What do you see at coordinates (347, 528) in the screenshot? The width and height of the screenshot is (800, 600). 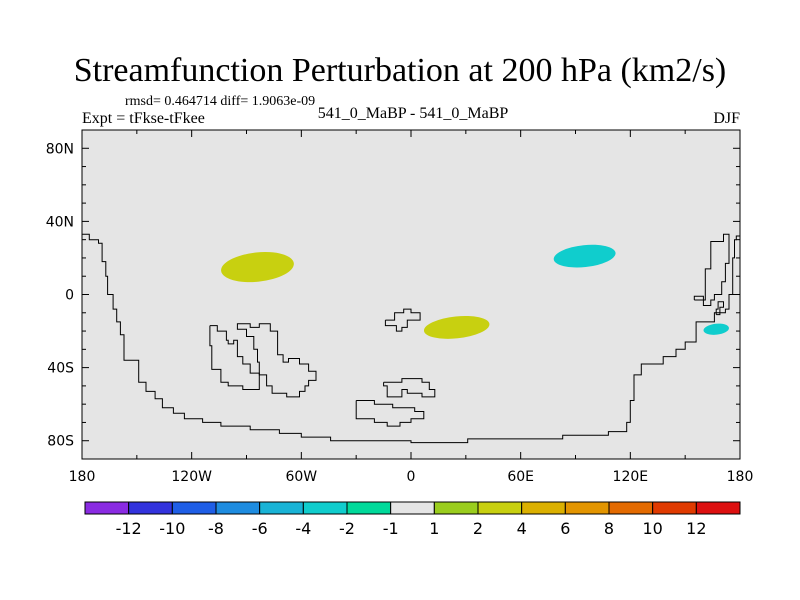 I see `colorbar-label: -2` at bounding box center [347, 528].